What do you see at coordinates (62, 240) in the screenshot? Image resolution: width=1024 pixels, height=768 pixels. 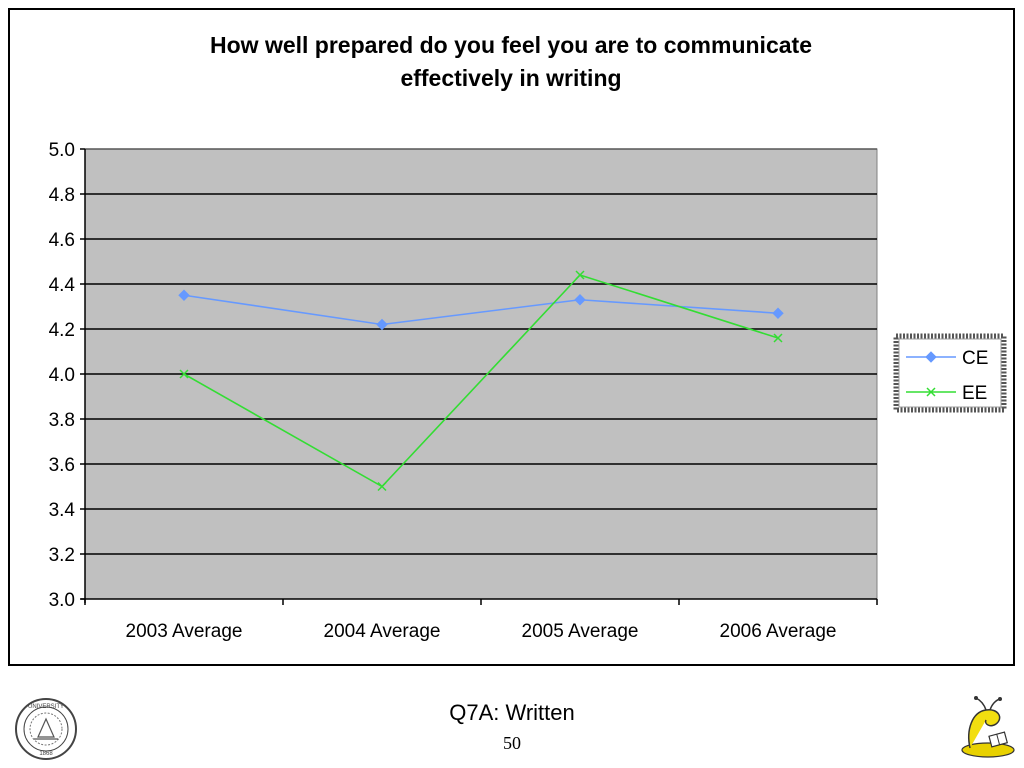 I see `y-tick-label: 4.6` at bounding box center [62, 240].